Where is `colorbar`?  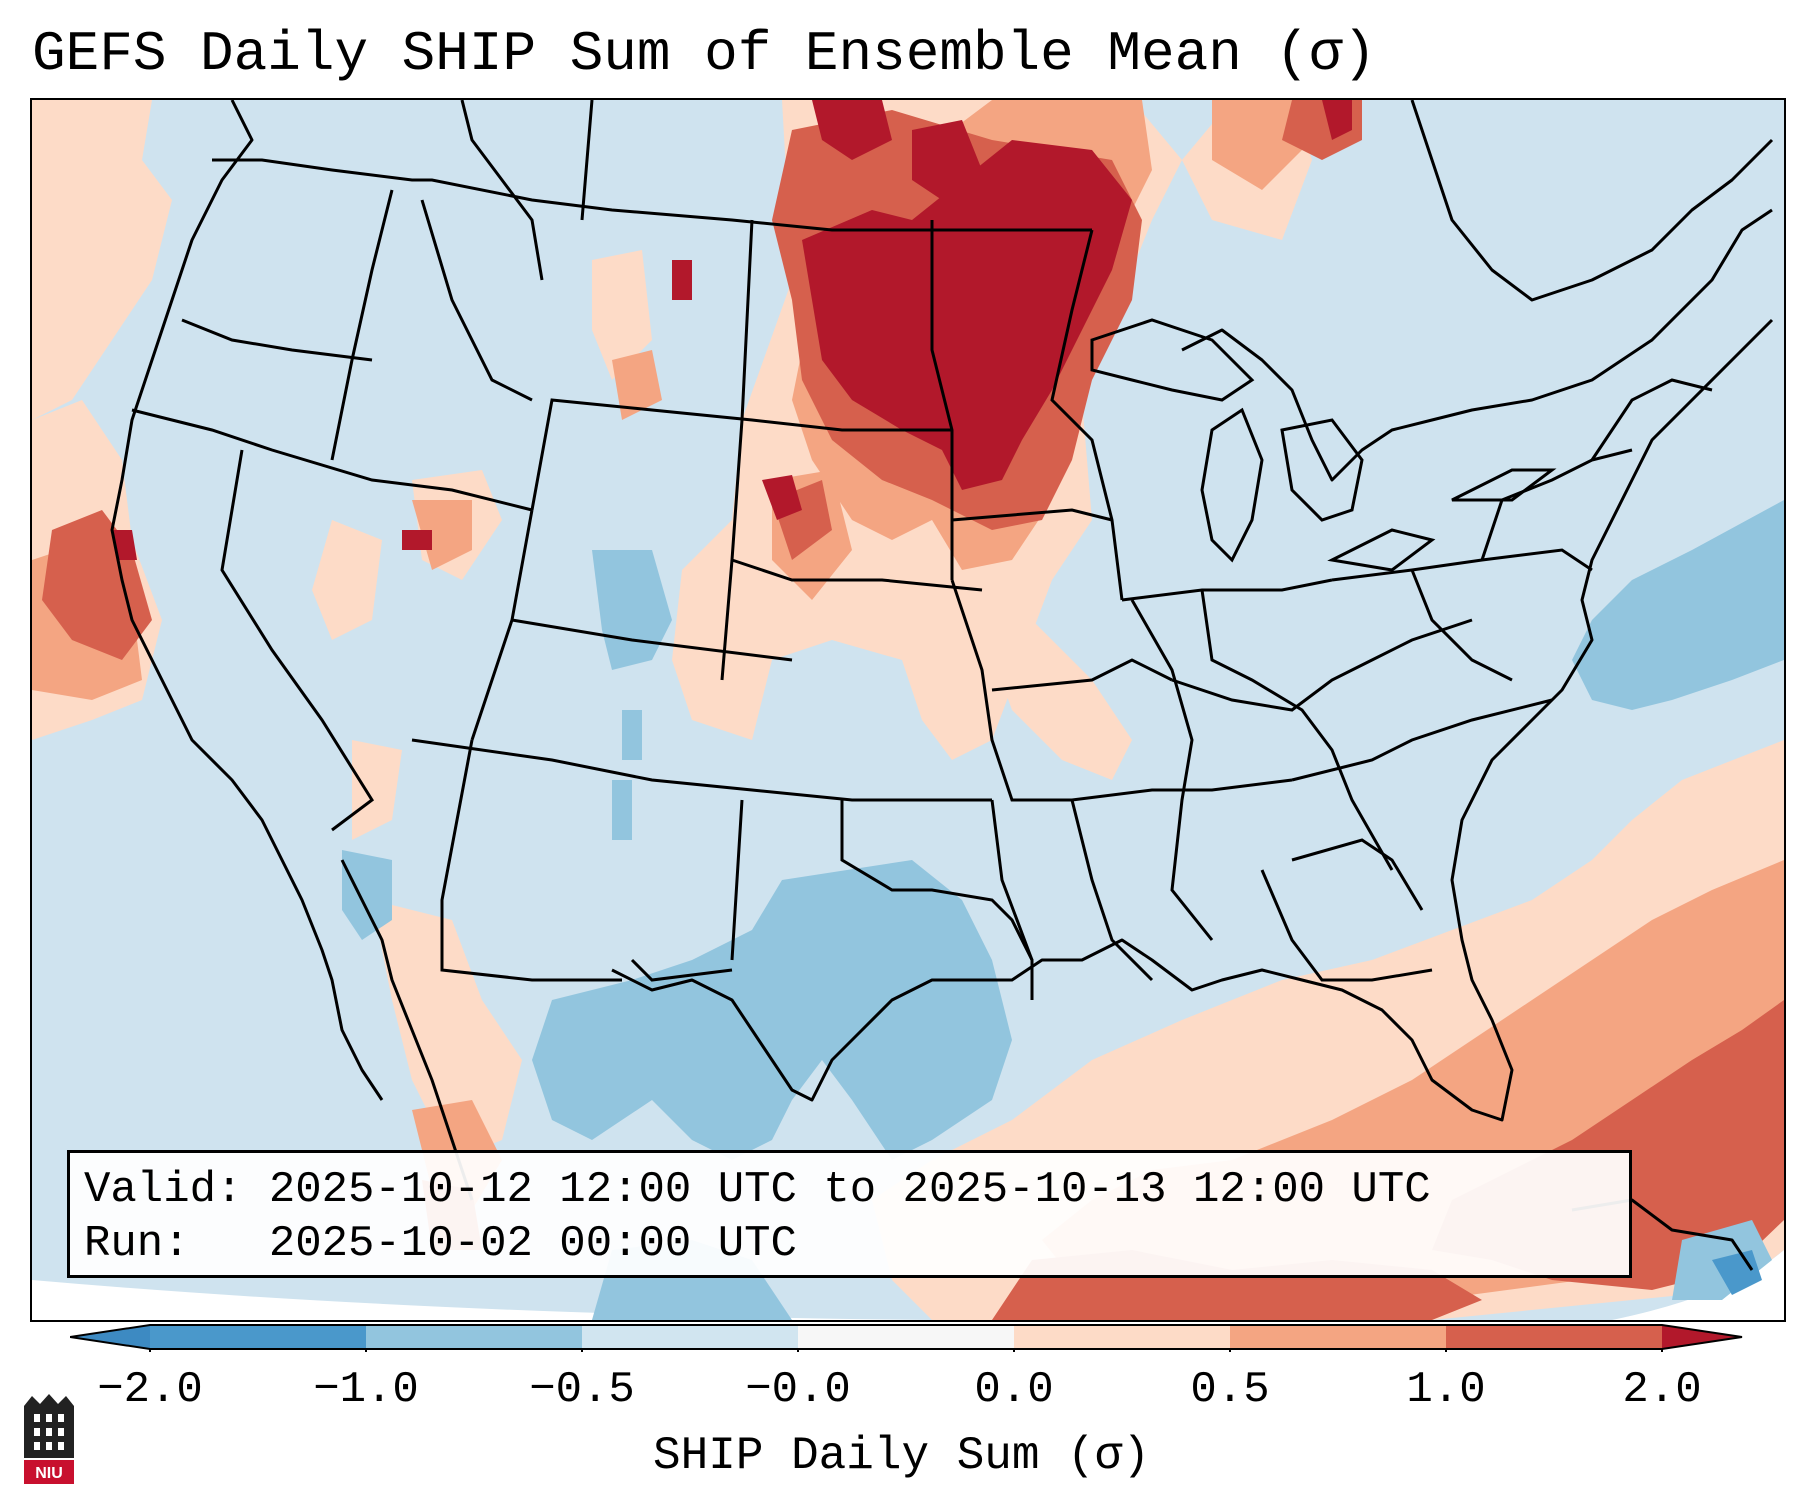
colorbar is located at coordinates (906, 1338).